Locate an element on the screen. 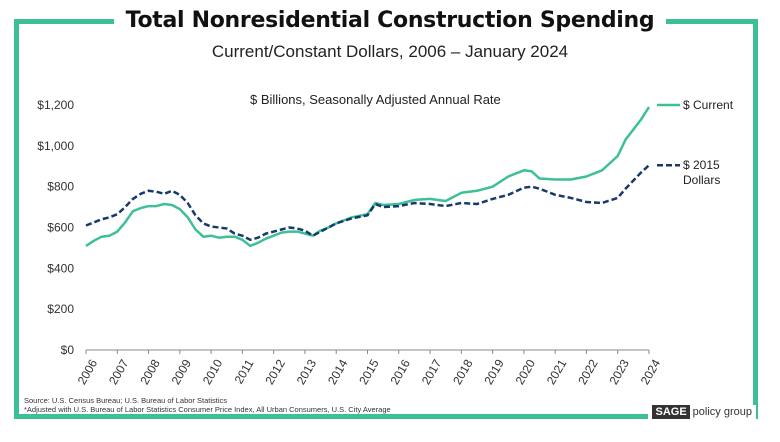 The height and width of the screenshot is (442, 780). y-axis: $0 $200 $400 $600 $800 $1,000 $1,200 is located at coordinates (55, 227).